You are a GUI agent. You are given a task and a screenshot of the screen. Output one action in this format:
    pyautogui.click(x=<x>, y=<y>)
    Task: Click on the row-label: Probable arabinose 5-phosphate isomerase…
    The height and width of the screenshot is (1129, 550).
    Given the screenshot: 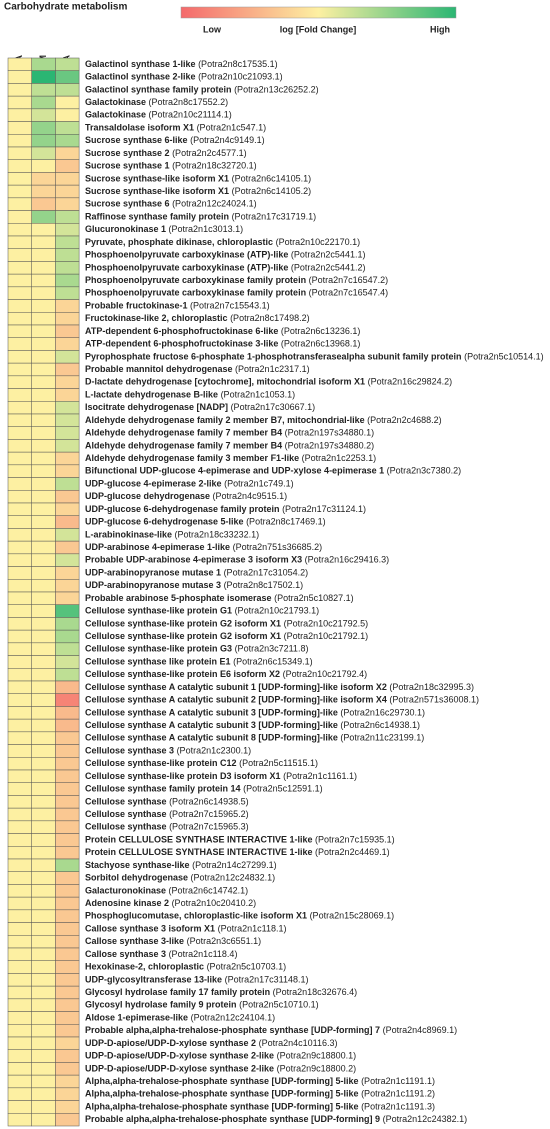 What is the action you would take?
    pyautogui.click(x=219, y=598)
    